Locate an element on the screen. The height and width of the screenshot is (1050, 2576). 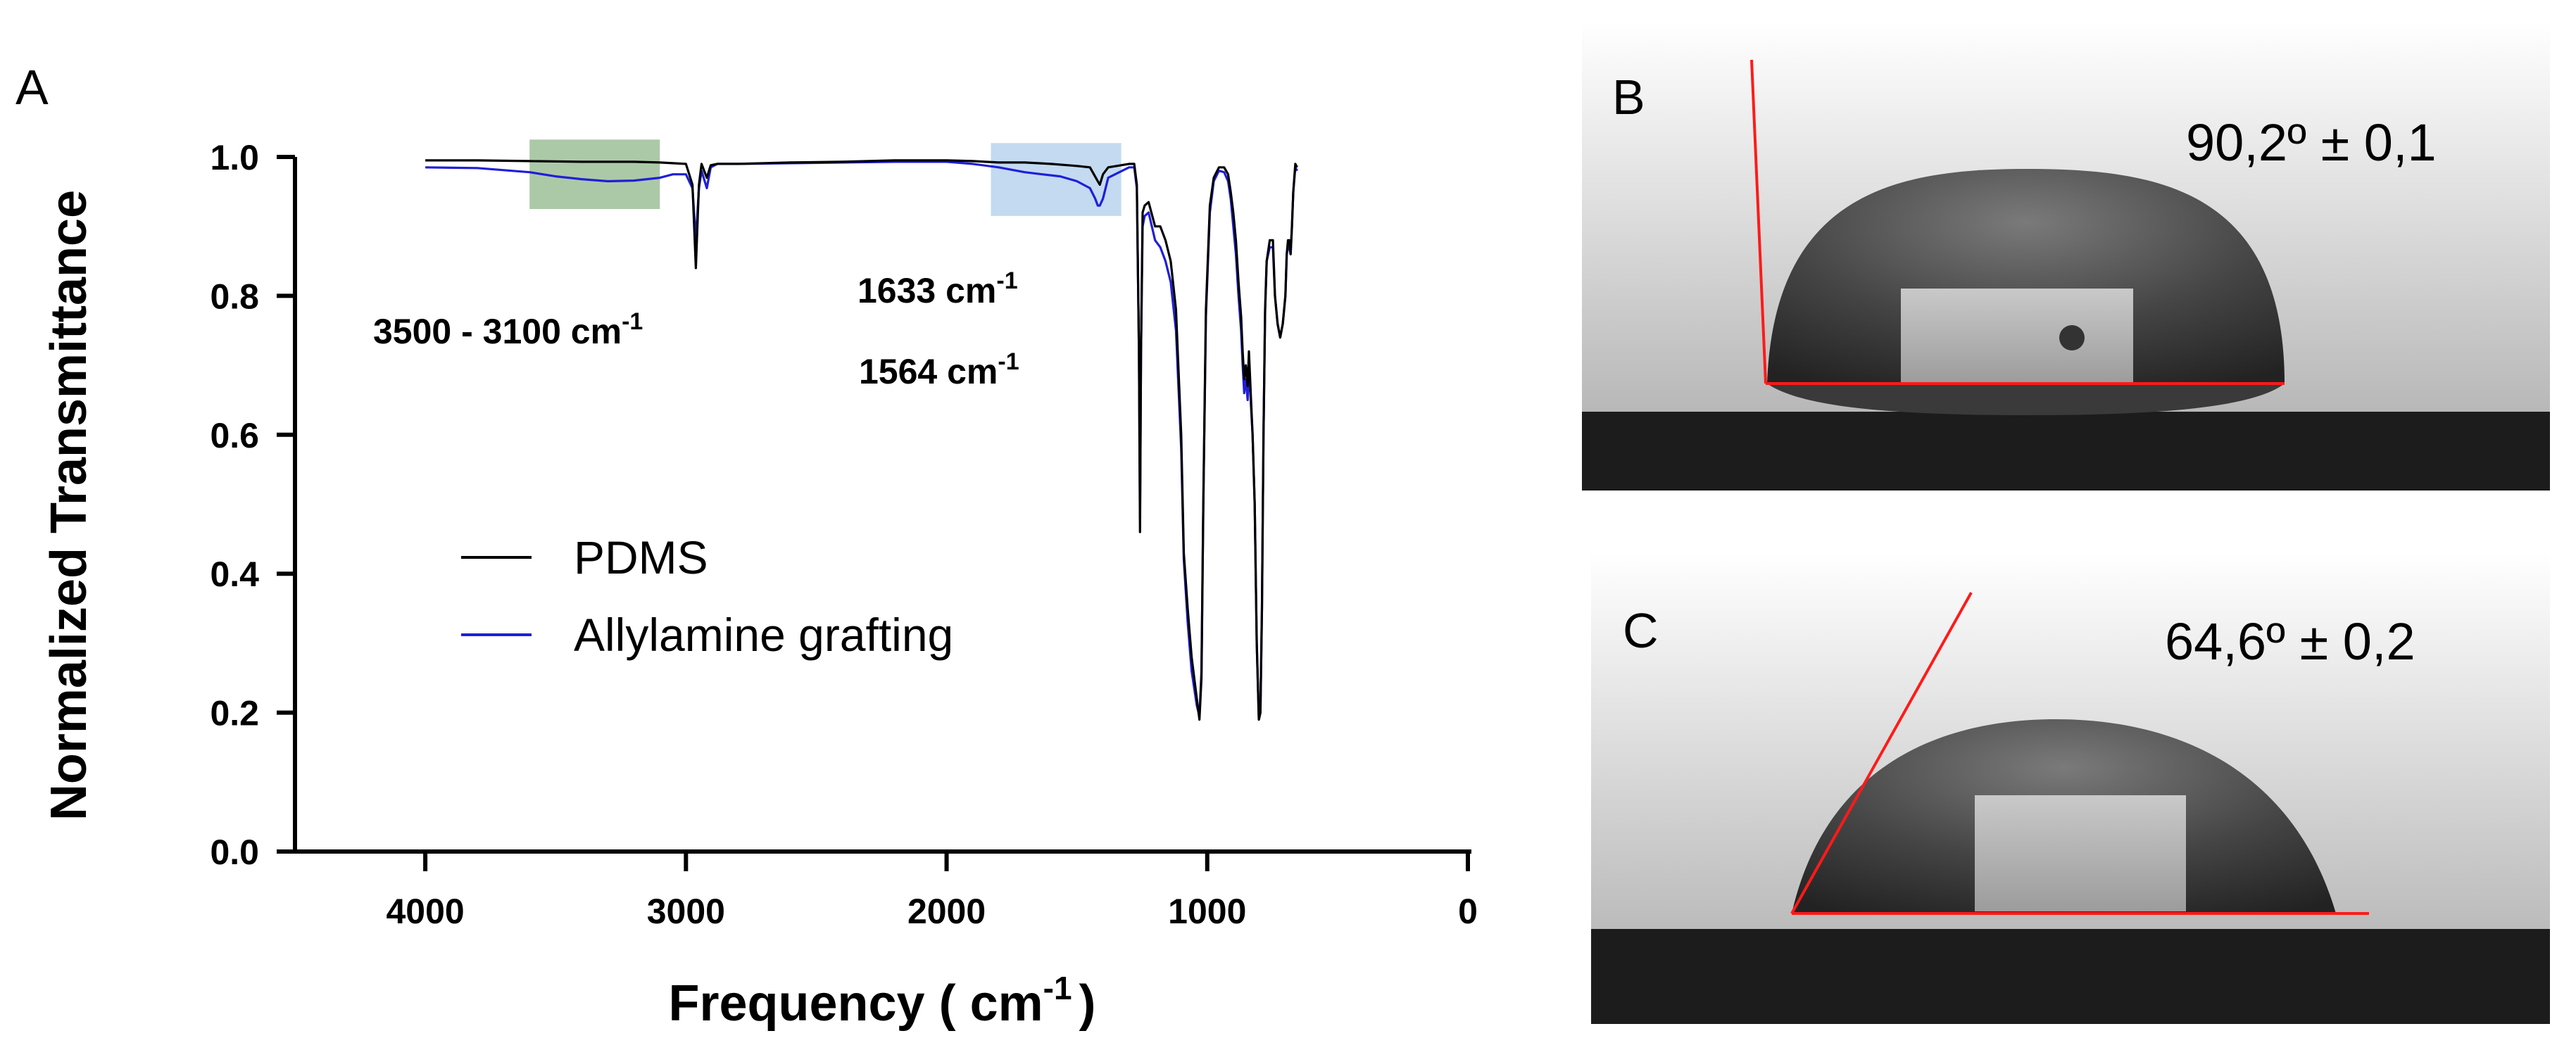
x-tick-label-1: 3000 is located at coordinates (686, 911).